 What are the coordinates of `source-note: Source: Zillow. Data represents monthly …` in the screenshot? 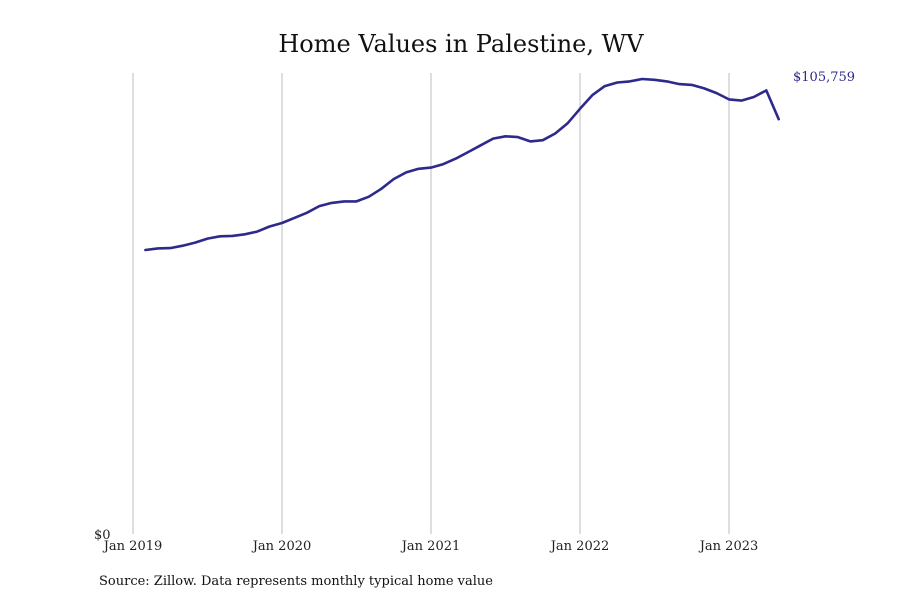 It's located at (296, 581).